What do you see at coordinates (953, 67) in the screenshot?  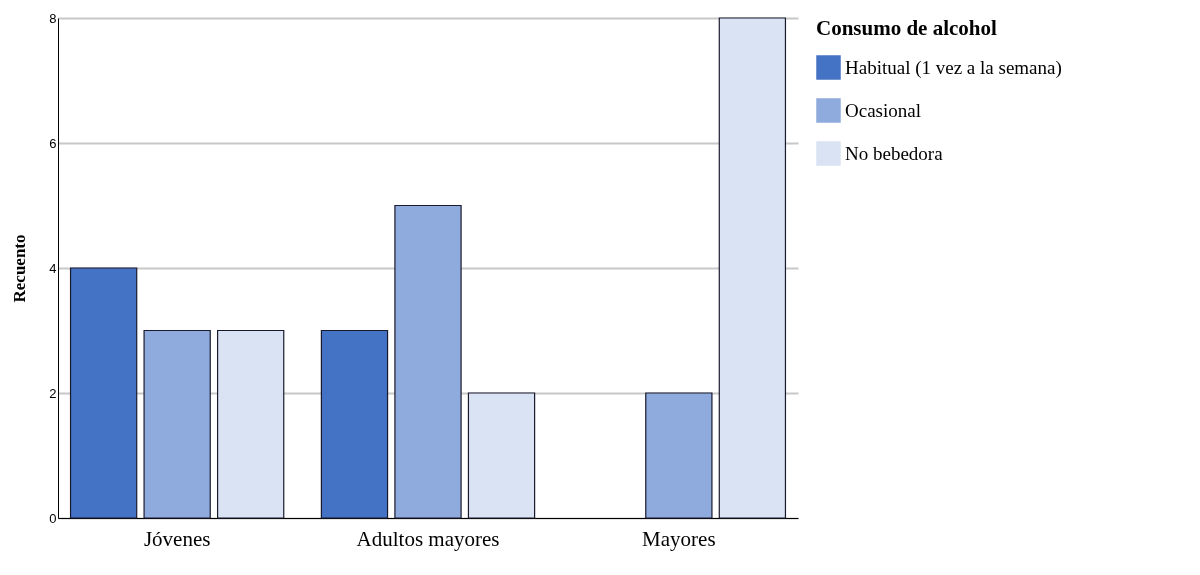 I see `legend-label: Habitual (1 vez a la semana)` at bounding box center [953, 67].